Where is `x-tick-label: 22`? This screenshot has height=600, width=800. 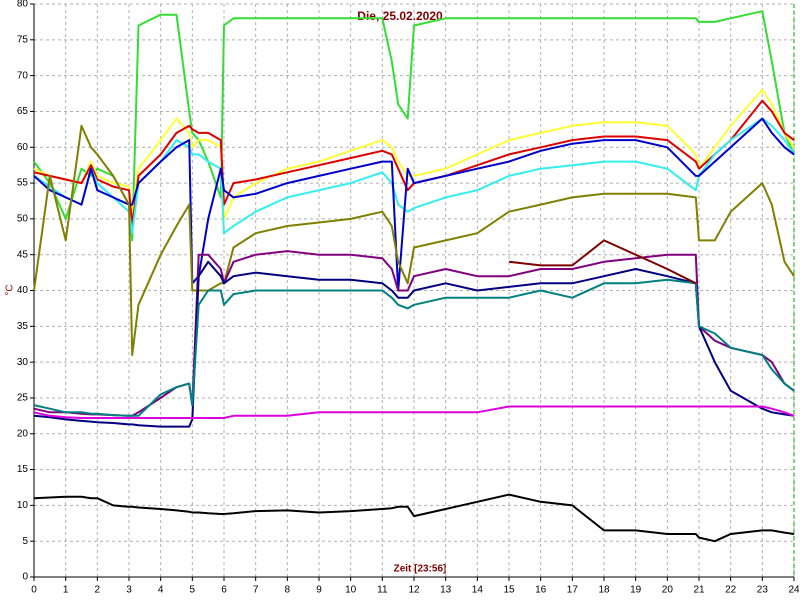
x-tick-label: 22 is located at coordinates (731, 590).